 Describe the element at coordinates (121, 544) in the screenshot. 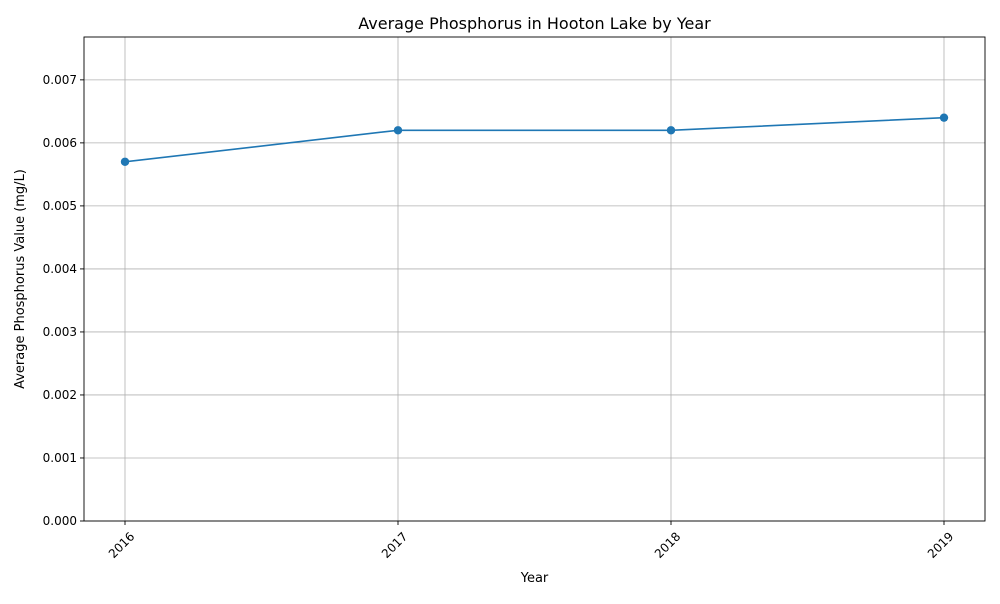

I see `x-tick-label: 2016` at that location.